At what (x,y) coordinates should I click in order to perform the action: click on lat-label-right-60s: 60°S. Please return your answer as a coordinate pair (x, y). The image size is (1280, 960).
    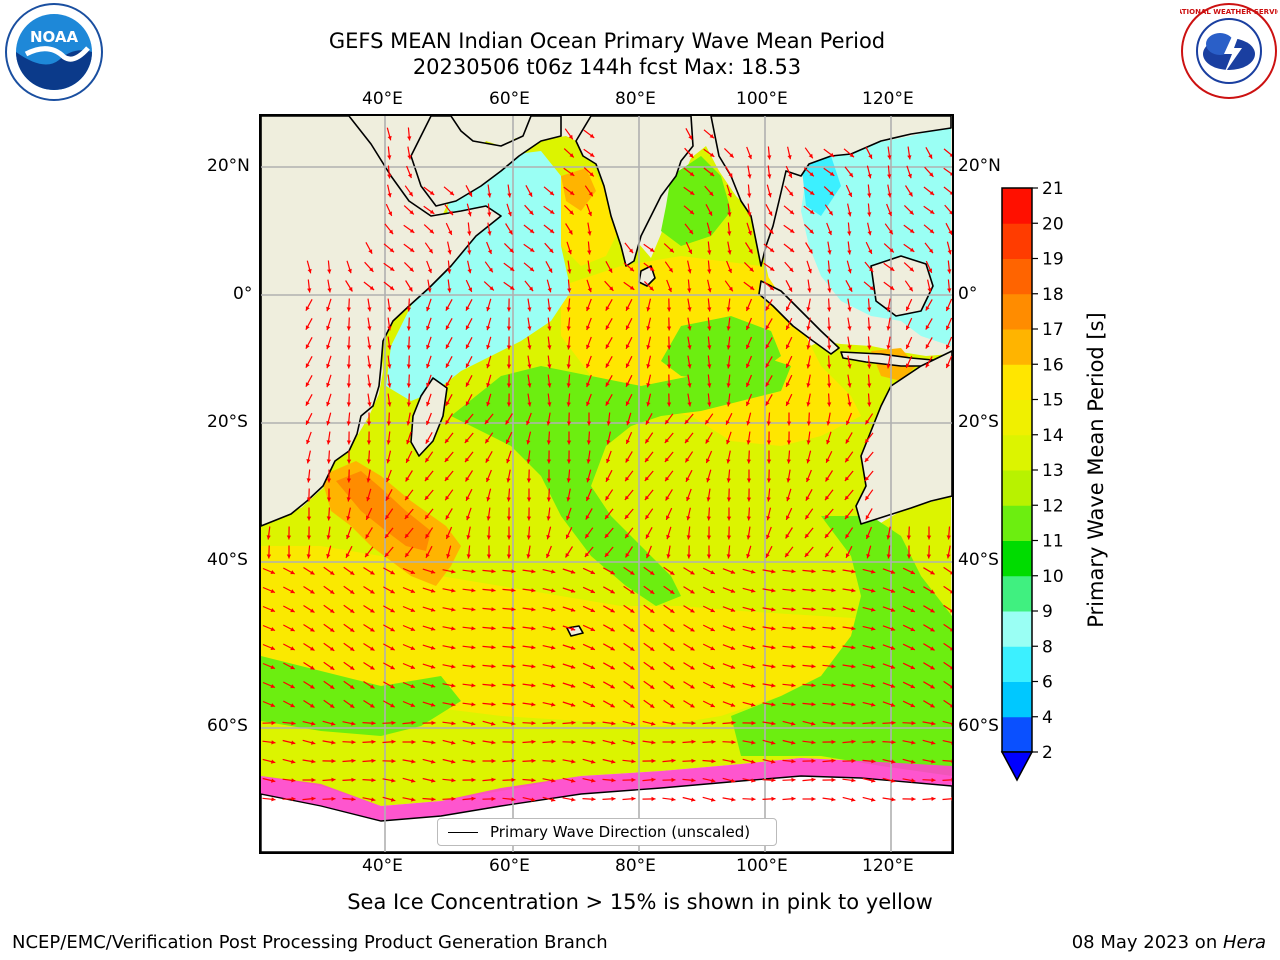
    Looking at the image, I should click on (978, 726).